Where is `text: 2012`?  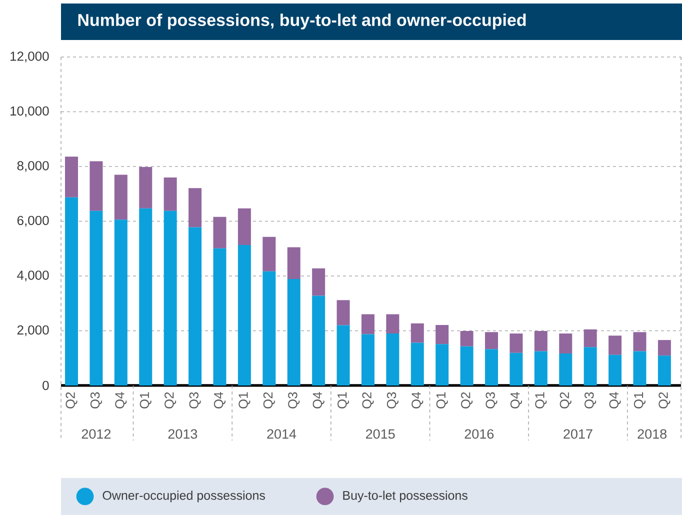
text: 2012 is located at coordinates (96, 434).